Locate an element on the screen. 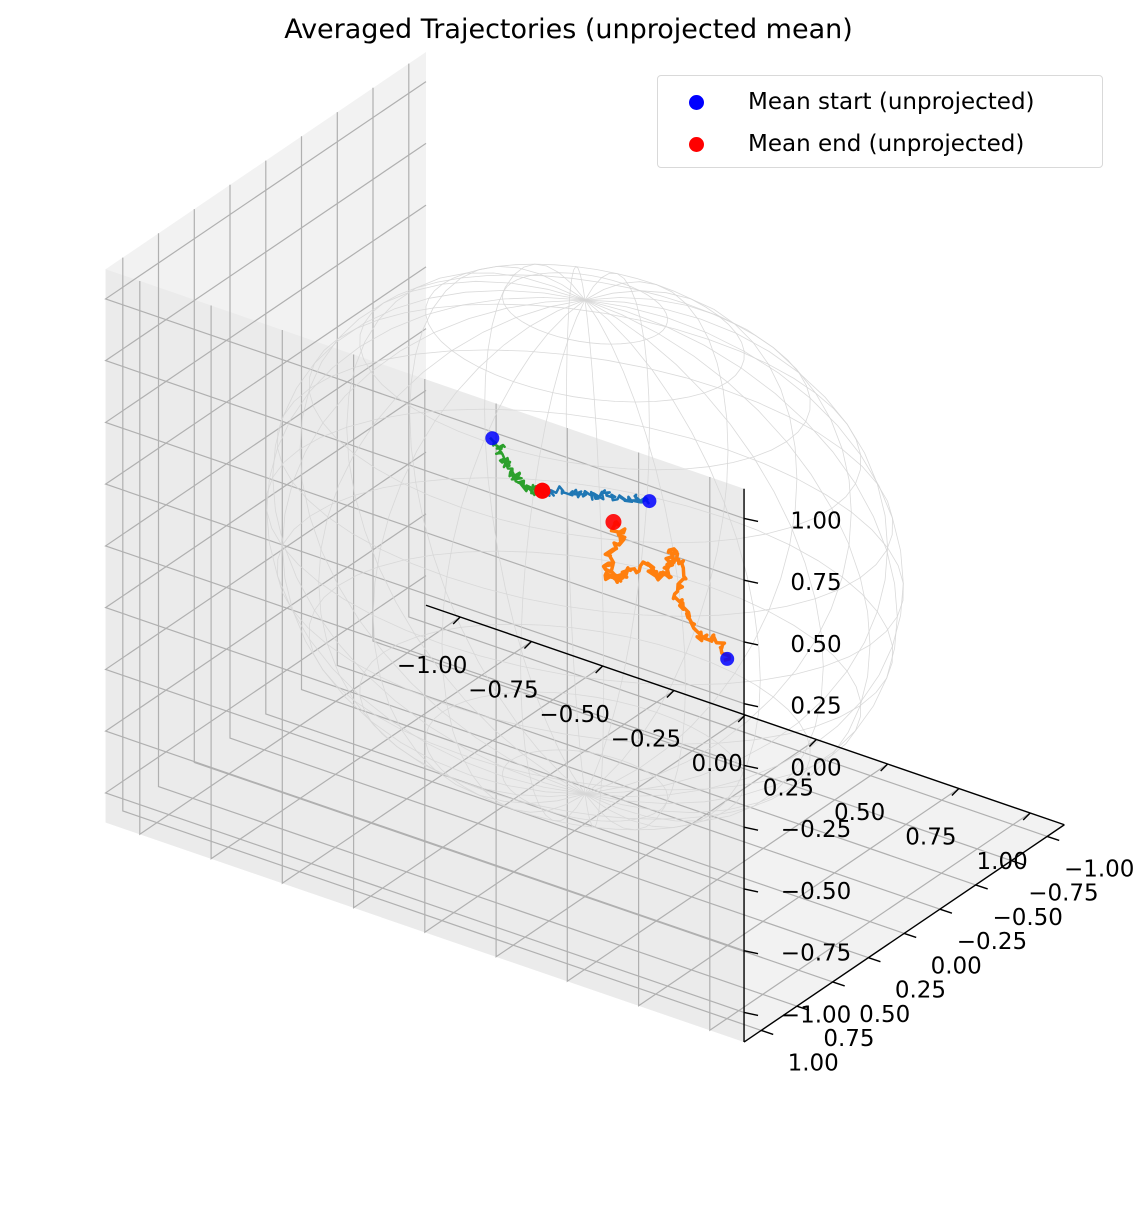  z-tick-label: −1.00 is located at coordinates (816, 1015).